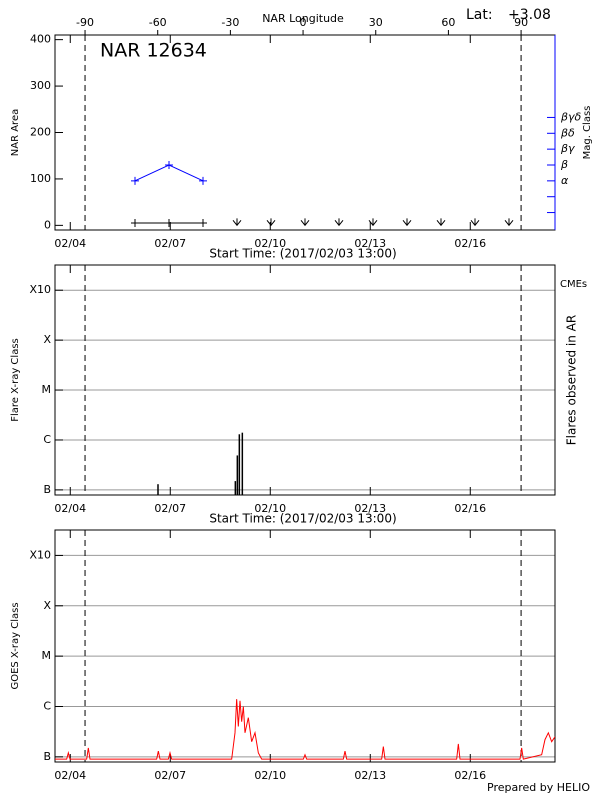  Describe the element at coordinates (567, 132) in the screenshot. I see `y2-tick-label: βδ` at that location.